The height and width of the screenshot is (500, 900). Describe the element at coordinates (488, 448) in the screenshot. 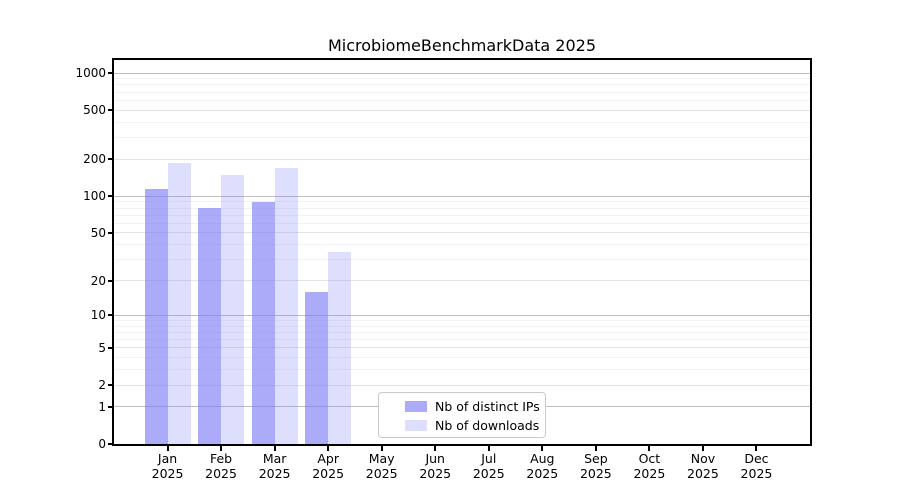

I see `x-tick-mark-jul` at that location.